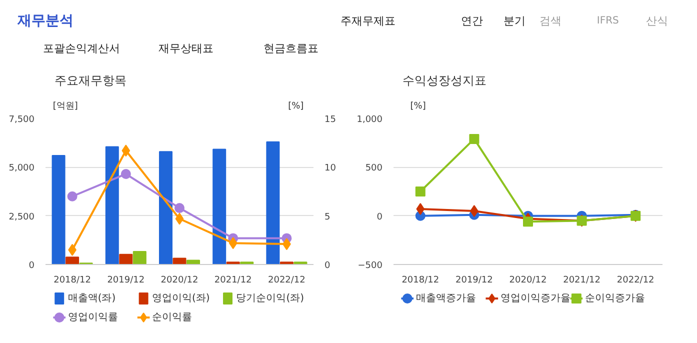  I want to click on text: 현금흐름표, so click(291, 48).